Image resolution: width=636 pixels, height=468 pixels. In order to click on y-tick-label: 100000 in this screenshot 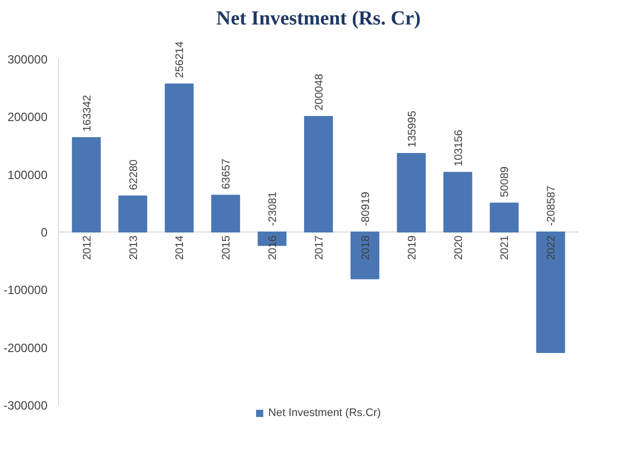, I will do `click(27, 175)`.